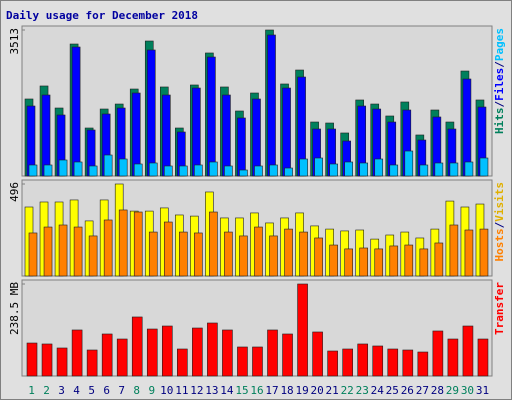 The image size is (512, 400). What do you see at coordinates (301, 390) in the screenshot?
I see `x-tick-label: 19` at bounding box center [301, 390].